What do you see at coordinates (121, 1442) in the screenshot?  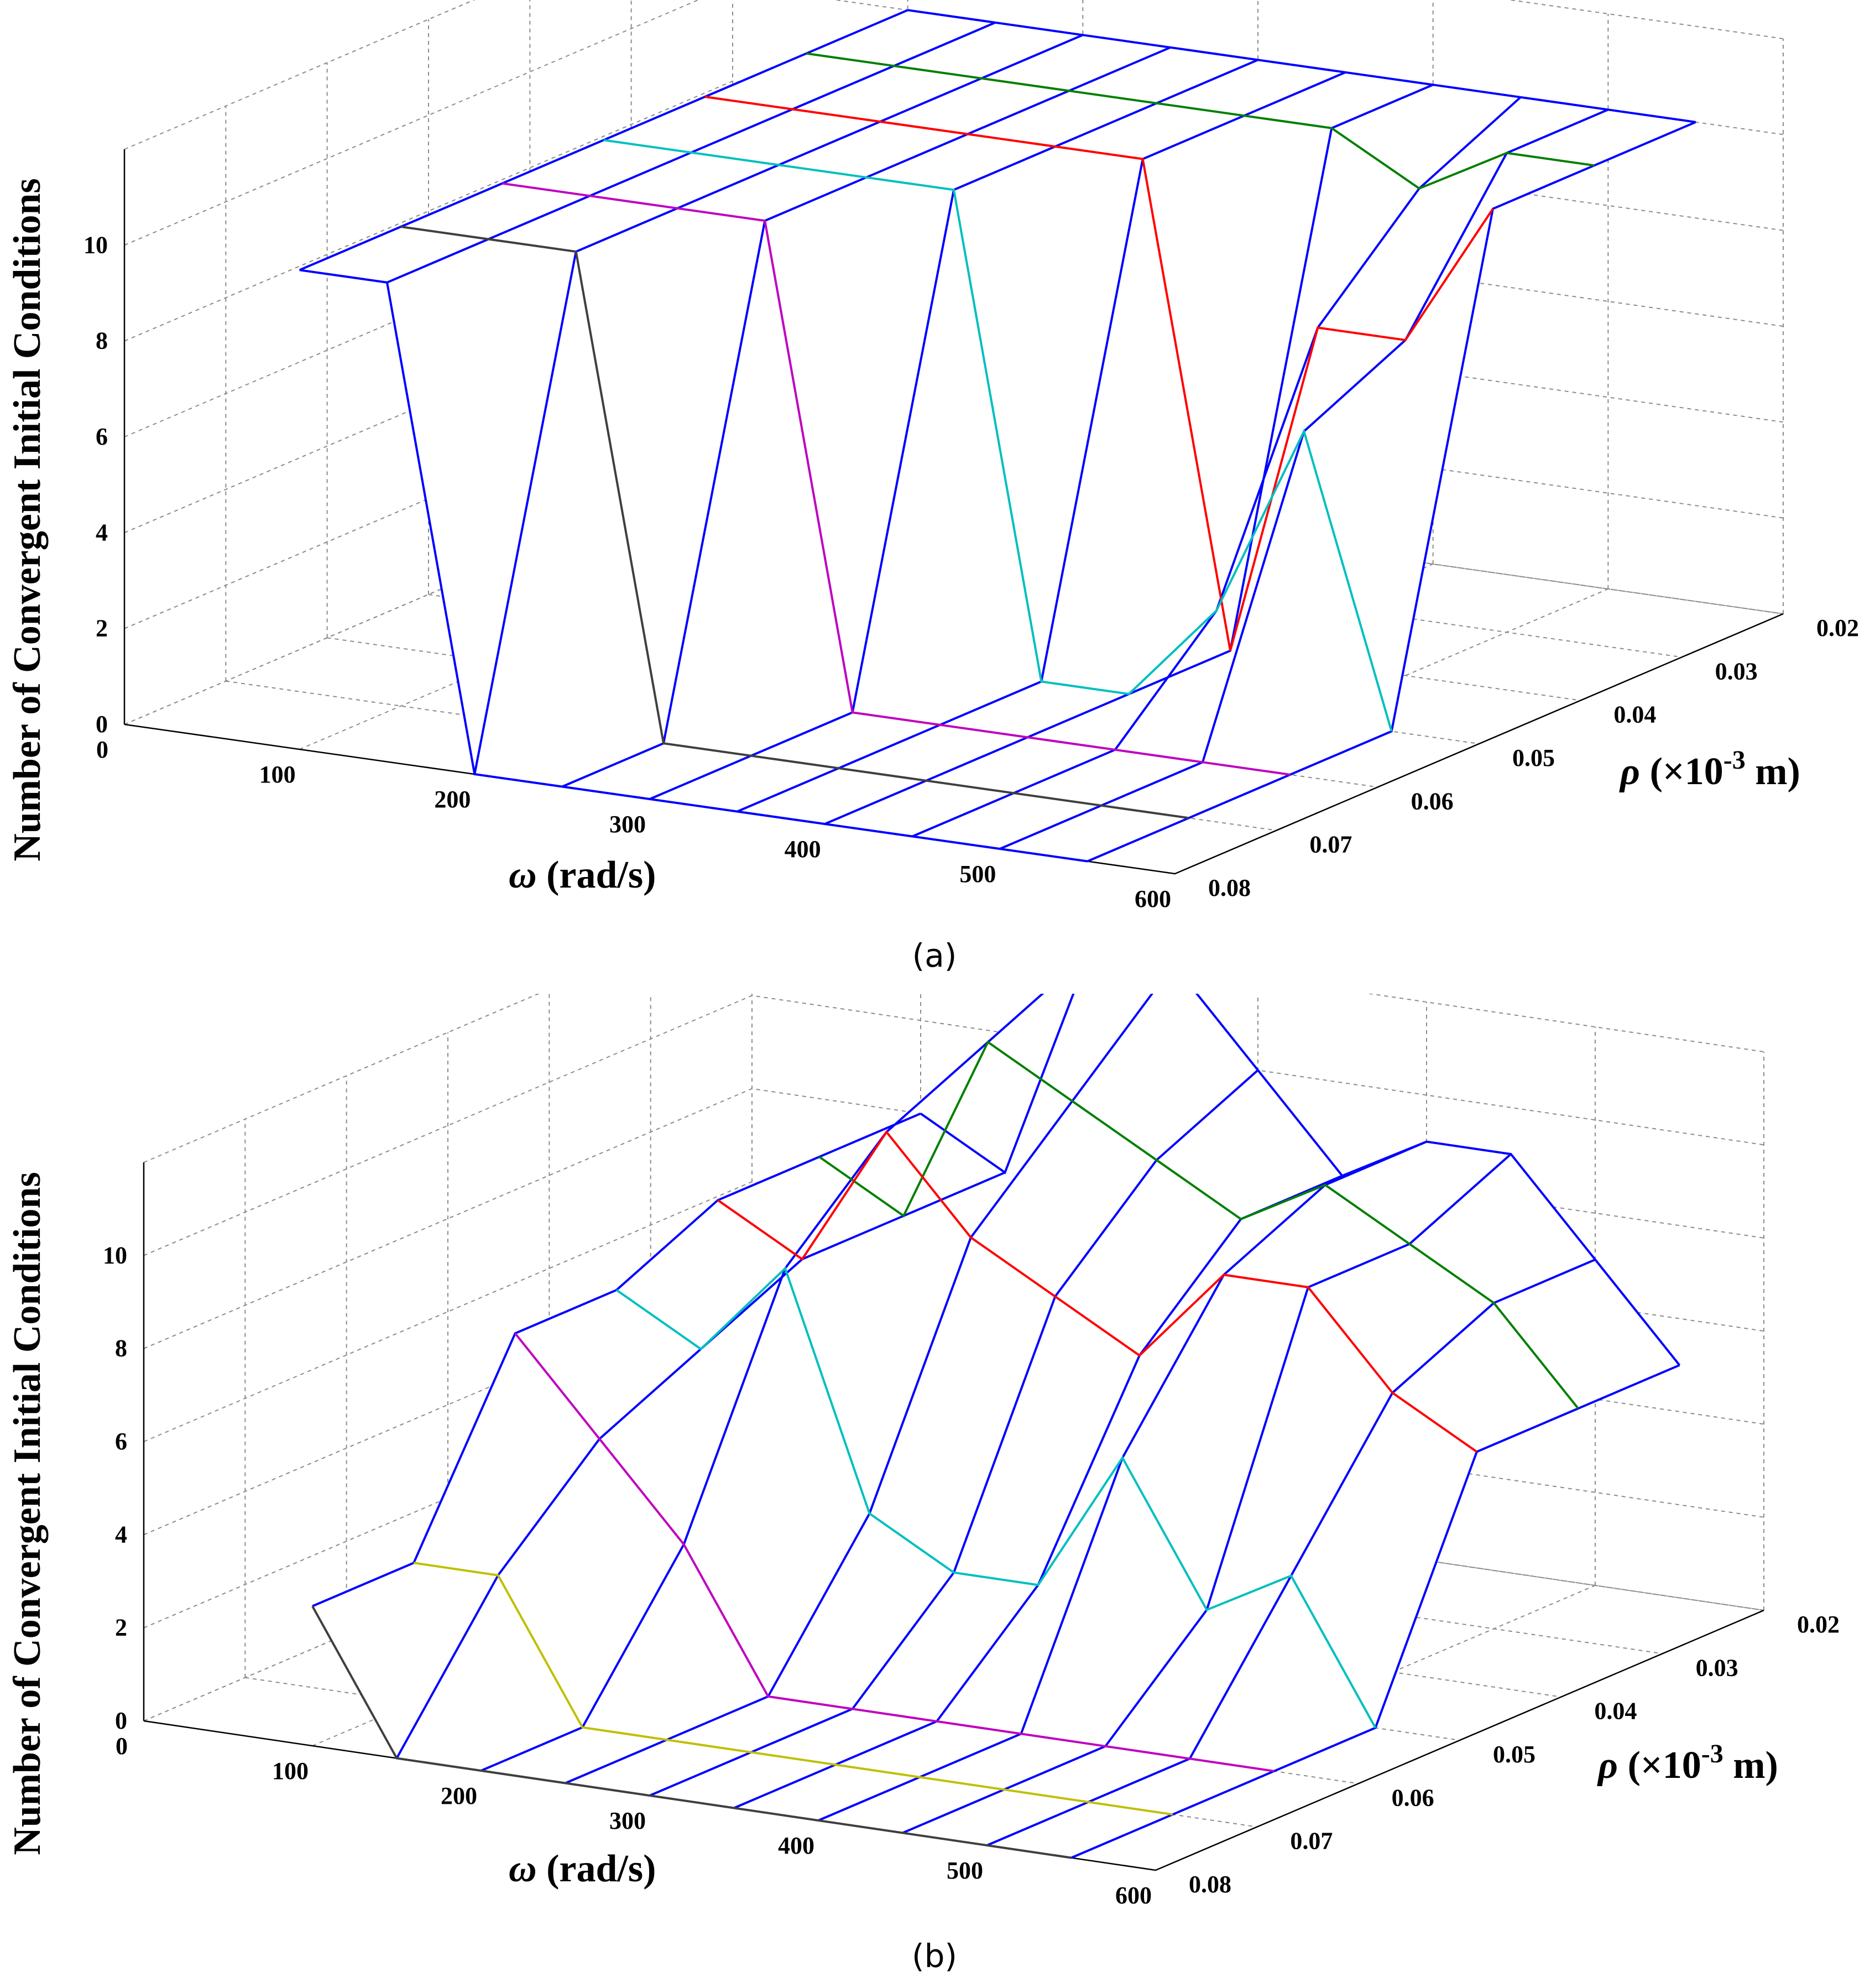 I see `z-tick-6: 6` at bounding box center [121, 1442].